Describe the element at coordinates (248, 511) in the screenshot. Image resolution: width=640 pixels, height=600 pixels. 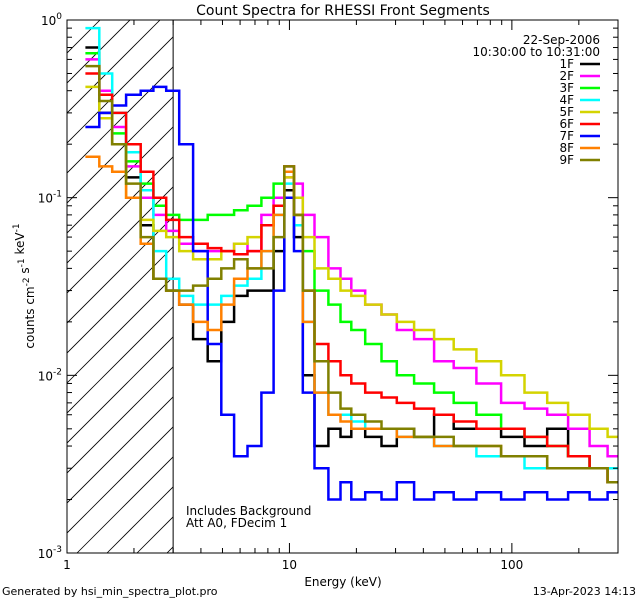
I see `annotation-background: Includes Background` at that location.